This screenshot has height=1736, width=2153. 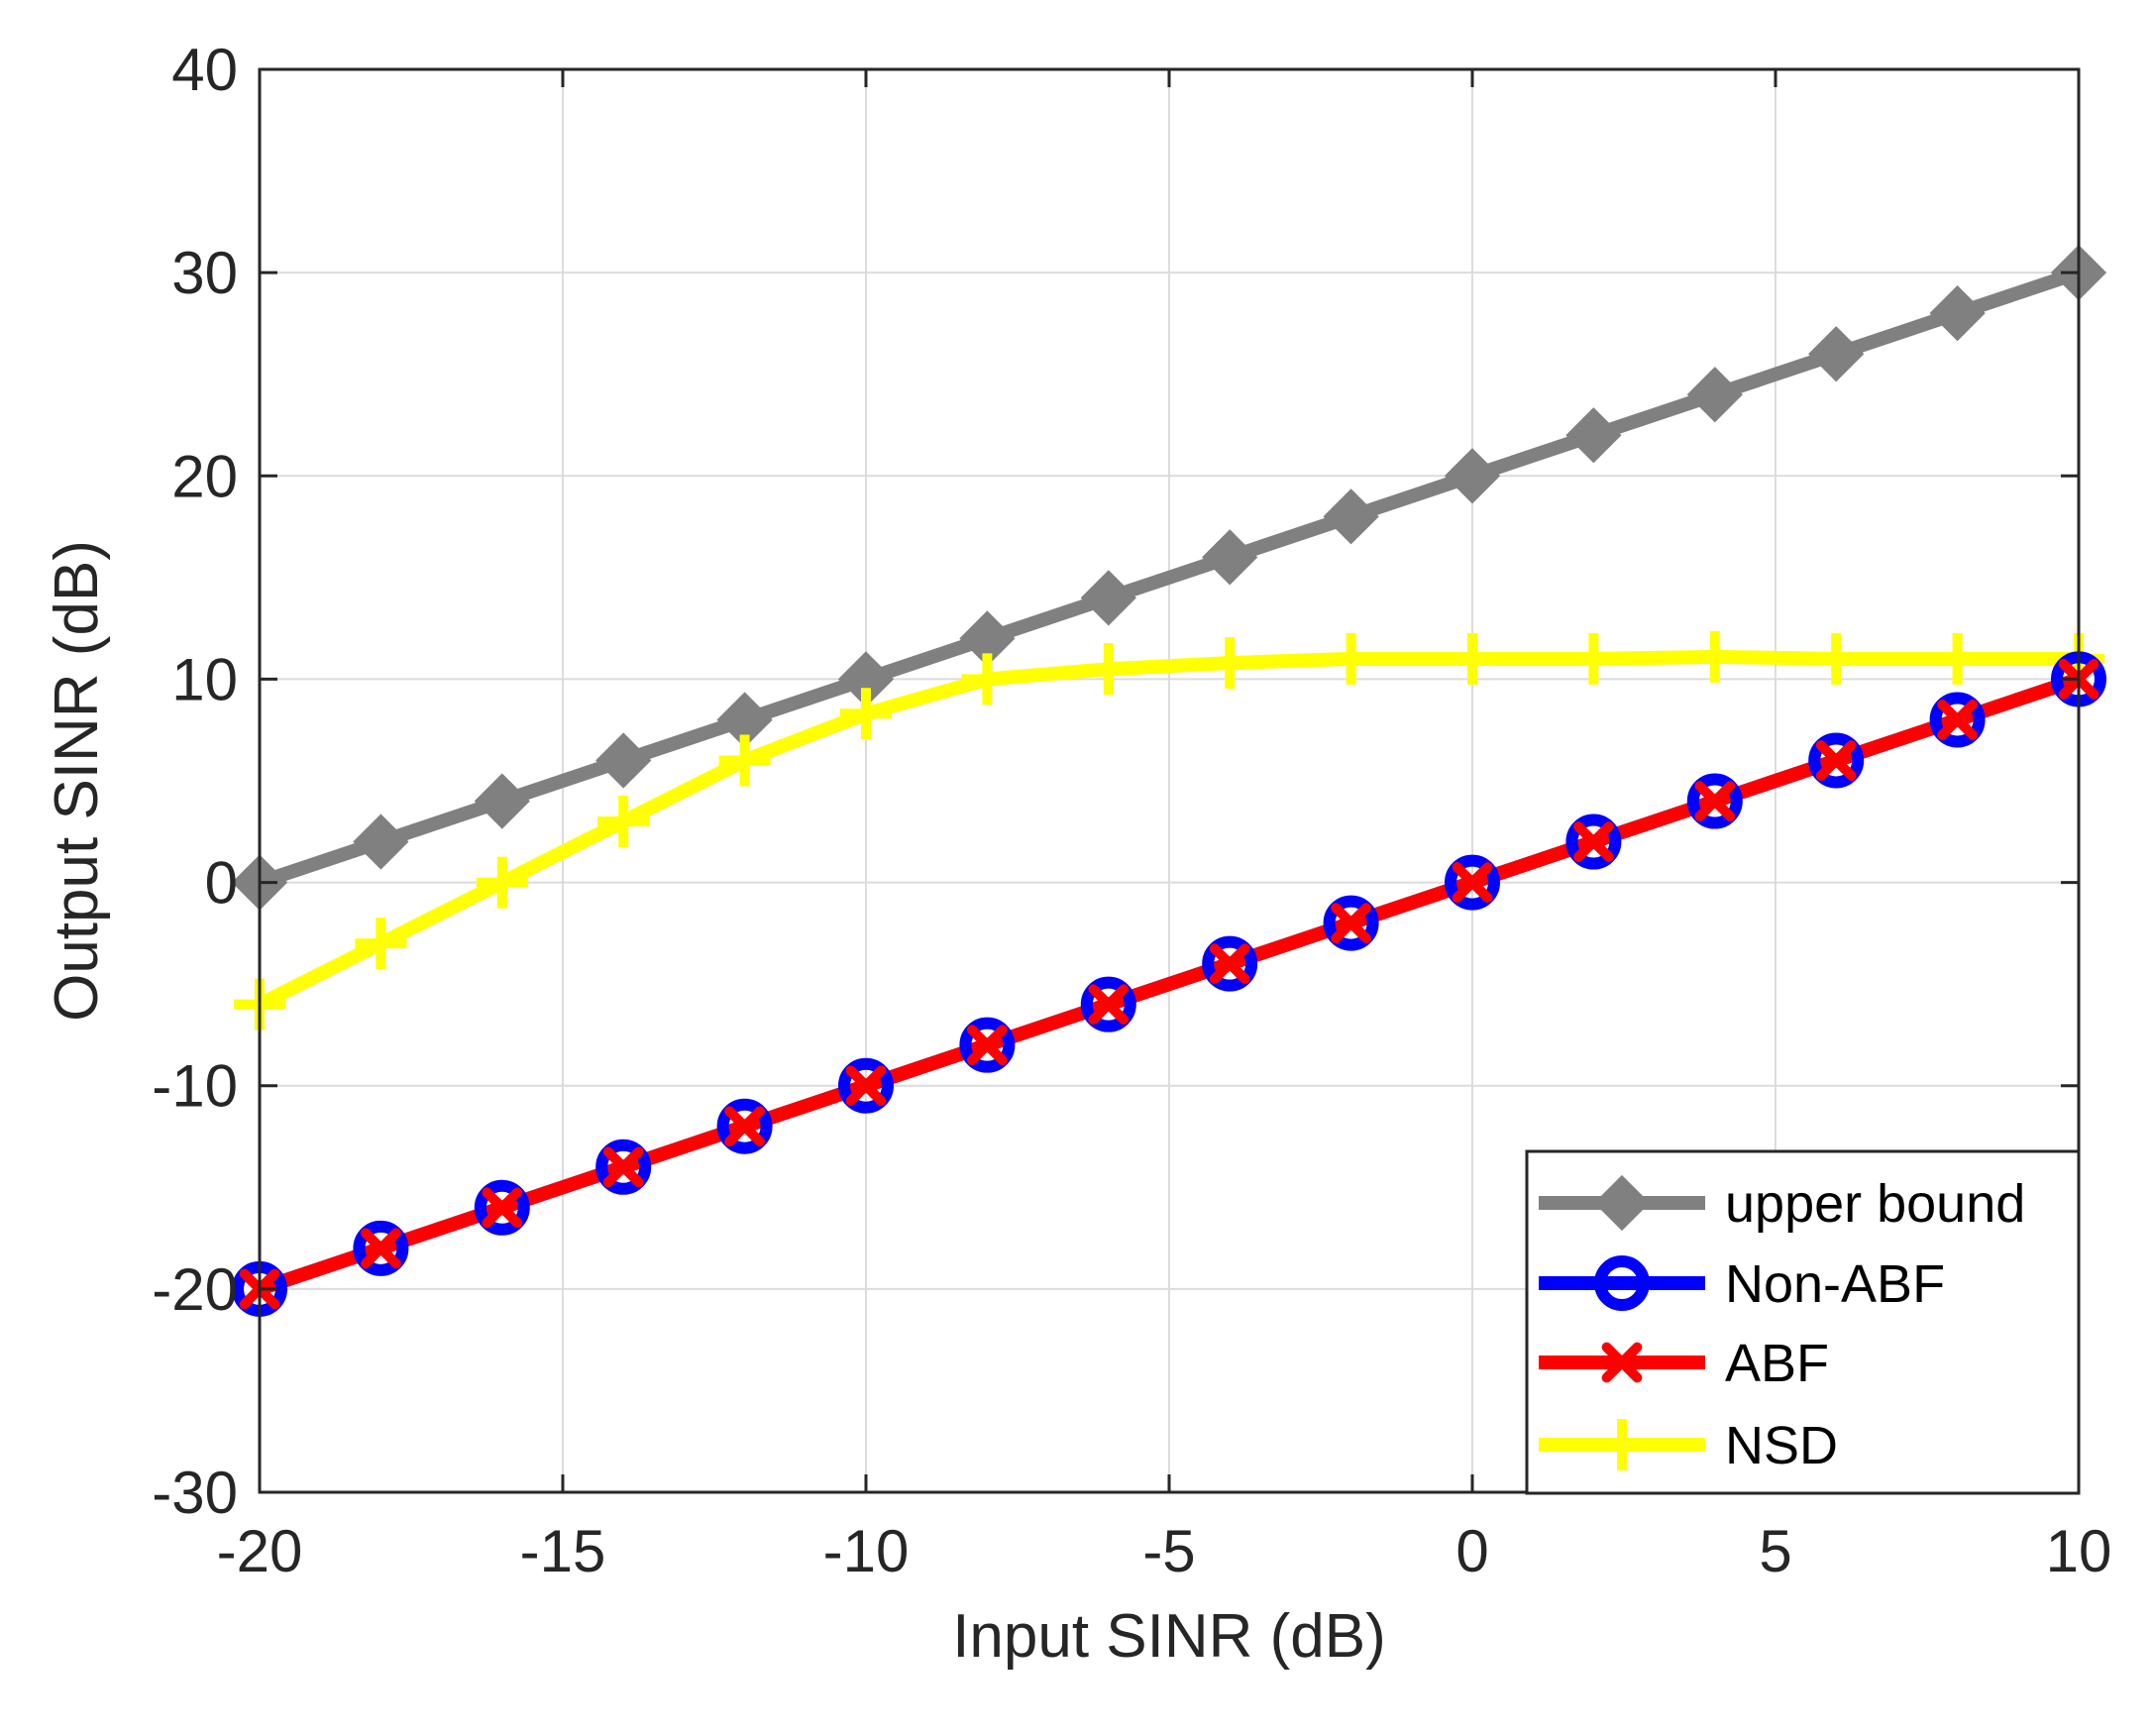 I want to click on legend-label: upper bound, so click(x=1875, y=1204).